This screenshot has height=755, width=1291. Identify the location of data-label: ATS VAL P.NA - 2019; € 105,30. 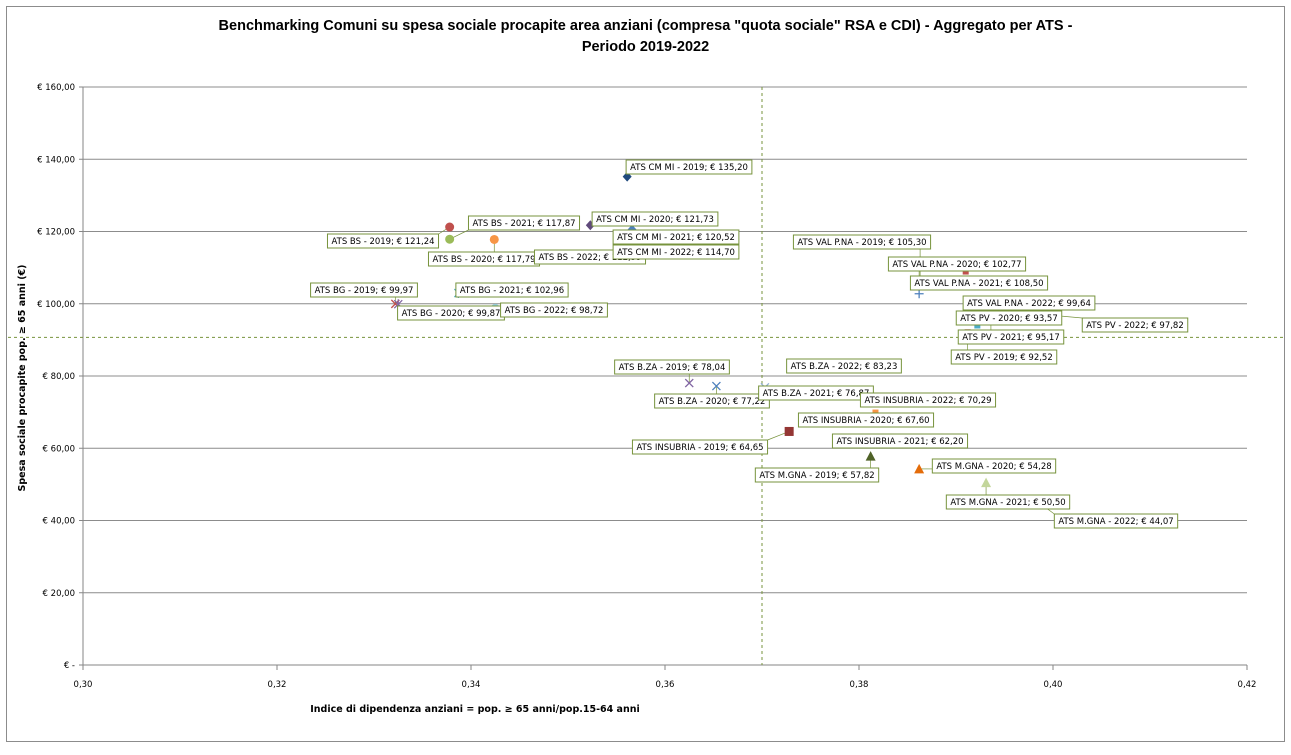
(861, 243).